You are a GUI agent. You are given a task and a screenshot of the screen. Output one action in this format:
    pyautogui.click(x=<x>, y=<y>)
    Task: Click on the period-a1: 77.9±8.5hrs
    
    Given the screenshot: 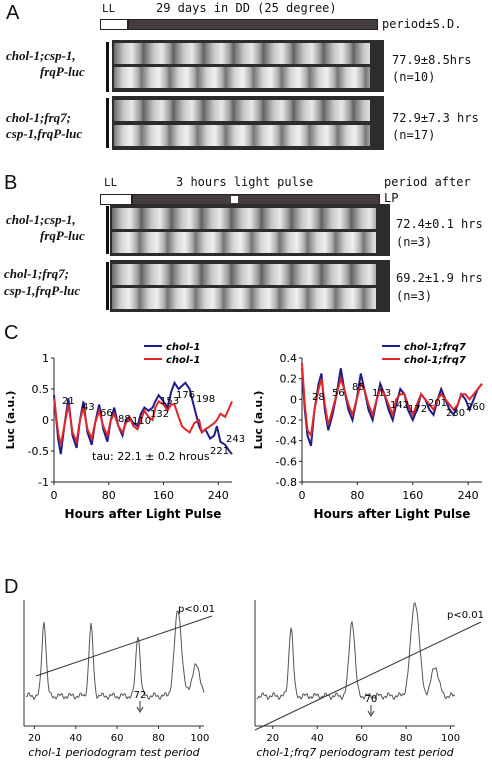 What is the action you would take?
    pyautogui.click(x=432, y=60)
    